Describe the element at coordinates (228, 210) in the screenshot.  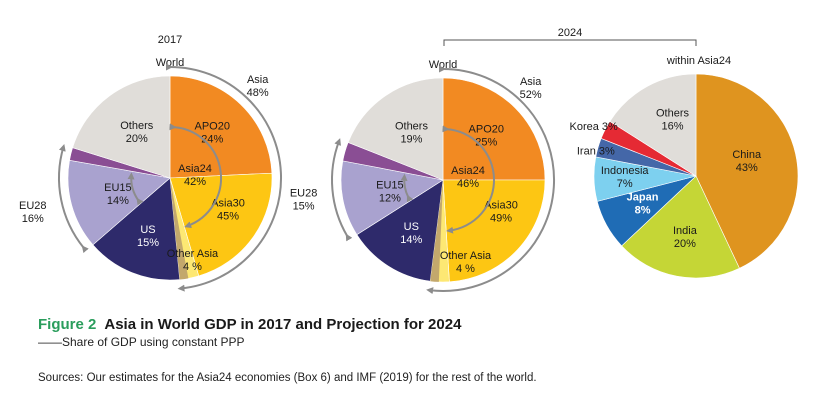
I see `pie2017-label-asia30: Asia30 45%` at that location.